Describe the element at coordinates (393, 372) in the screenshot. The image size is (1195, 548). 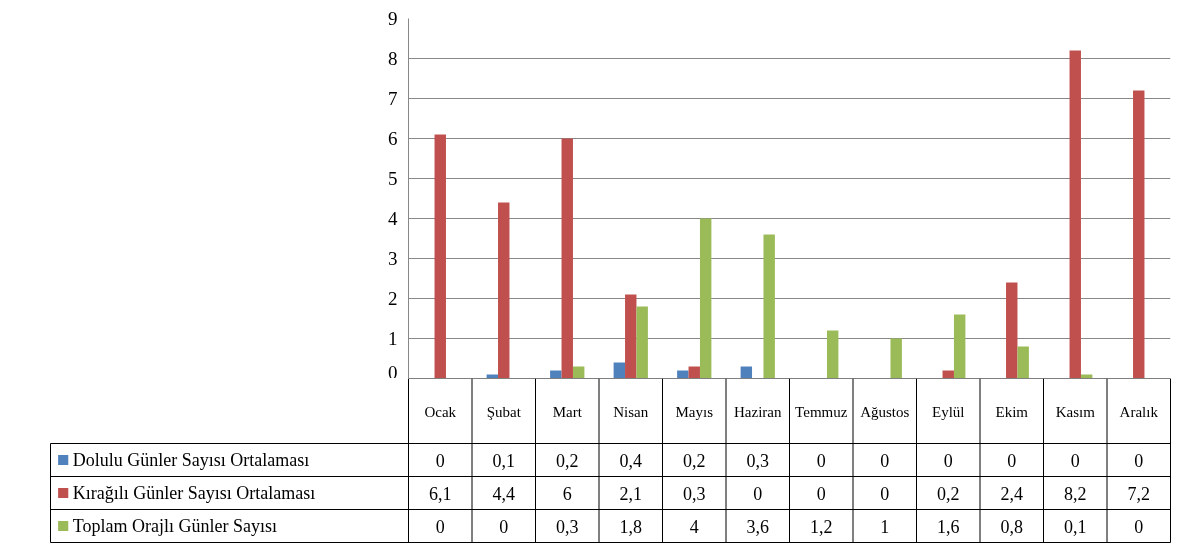
I see `y-tick-label: 0` at that location.